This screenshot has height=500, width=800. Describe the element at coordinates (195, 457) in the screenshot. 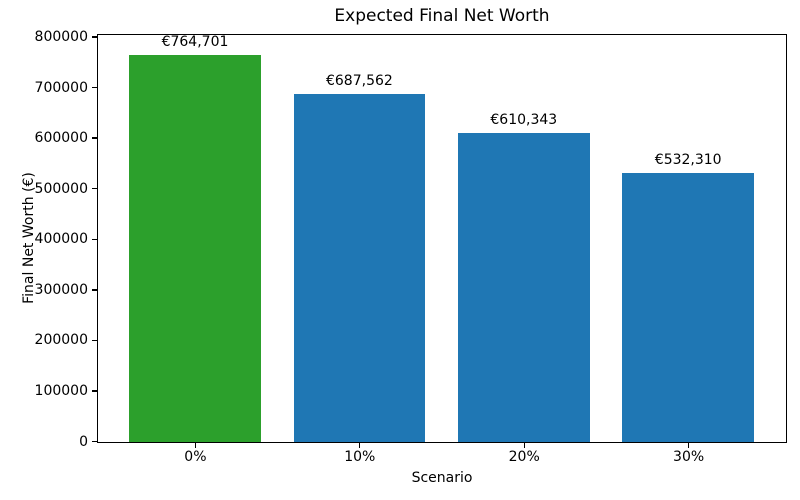

I see `x-tick-label: 0%` at that location.